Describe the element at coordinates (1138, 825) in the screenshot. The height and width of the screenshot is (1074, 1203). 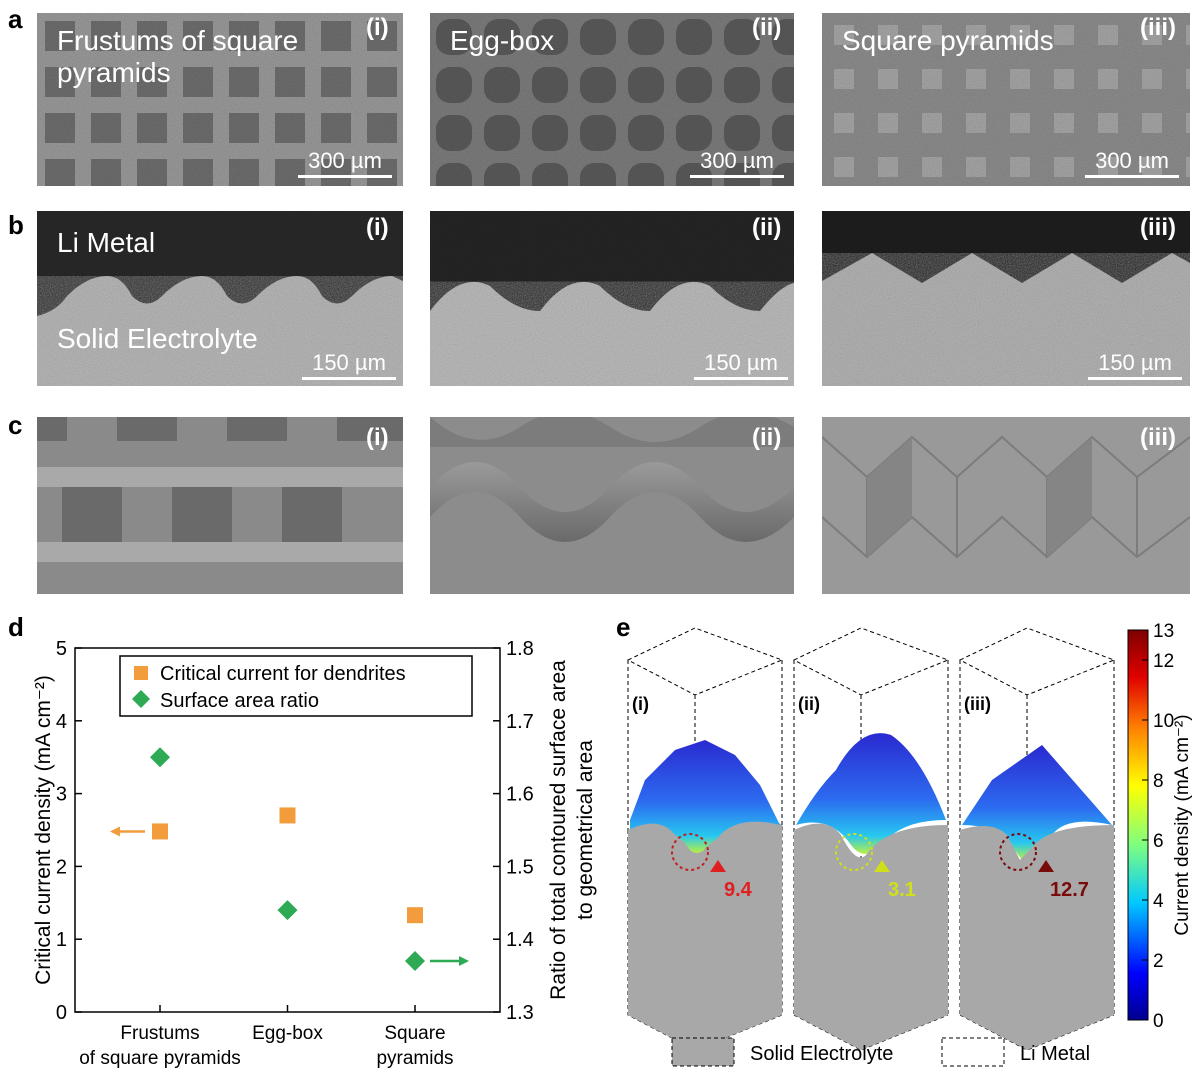
I see `colorbar` at that location.